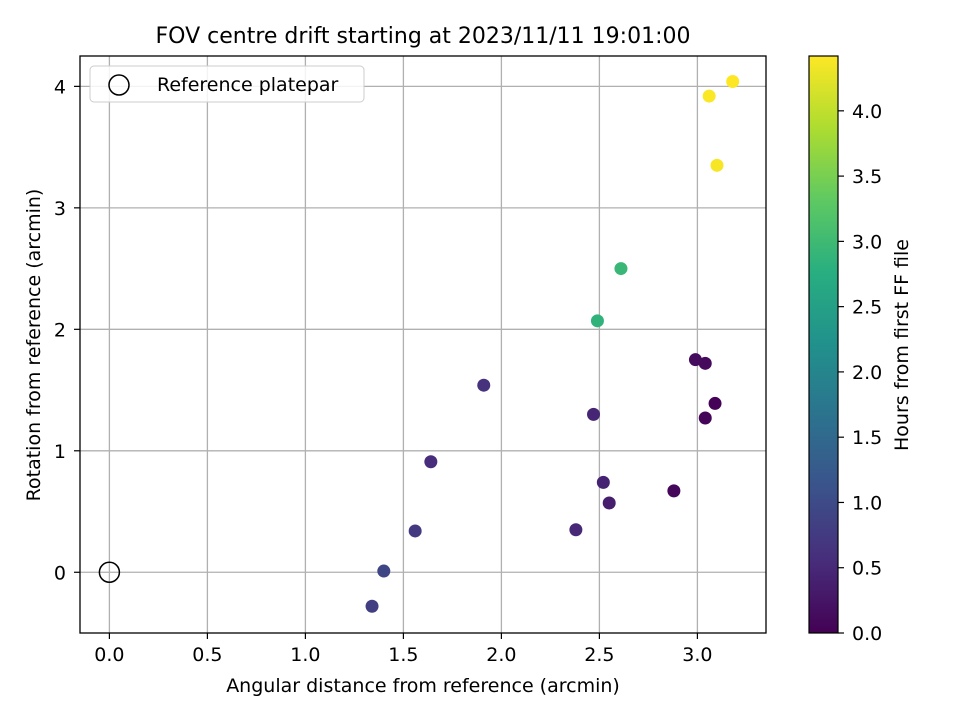 The image size is (960, 724). I want to click on colorbar-label: Hours from first FF file, so click(902, 345).